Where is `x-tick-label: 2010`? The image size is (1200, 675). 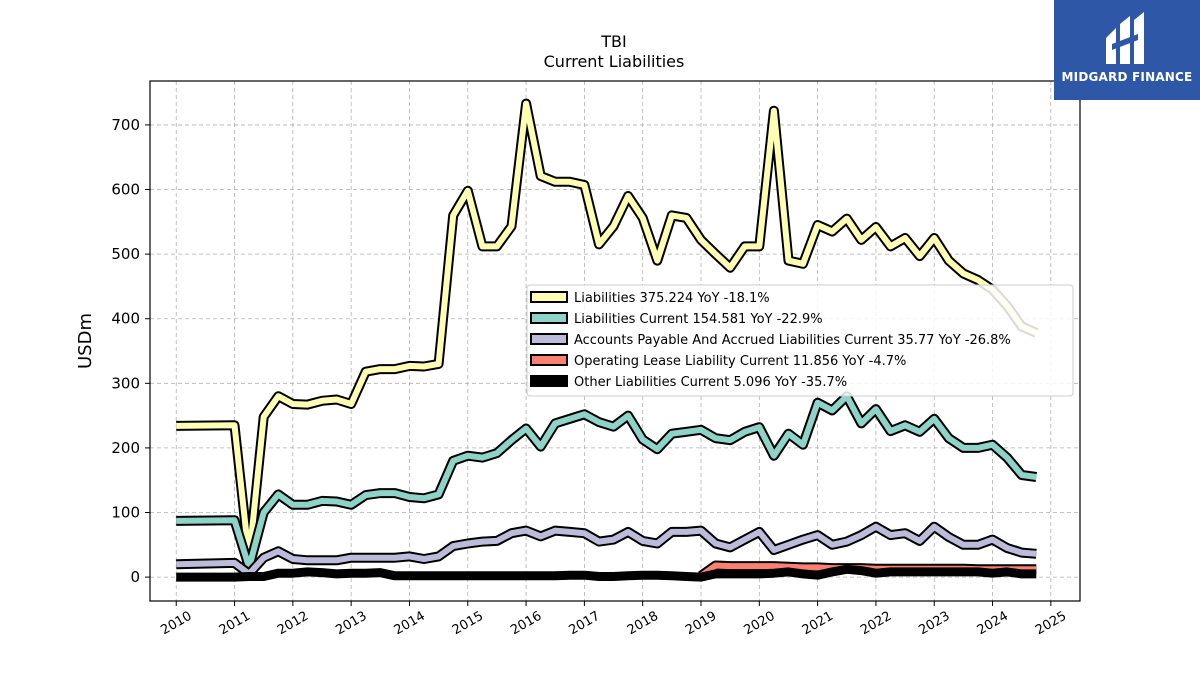 x-tick-label: 2010 is located at coordinates (176, 624).